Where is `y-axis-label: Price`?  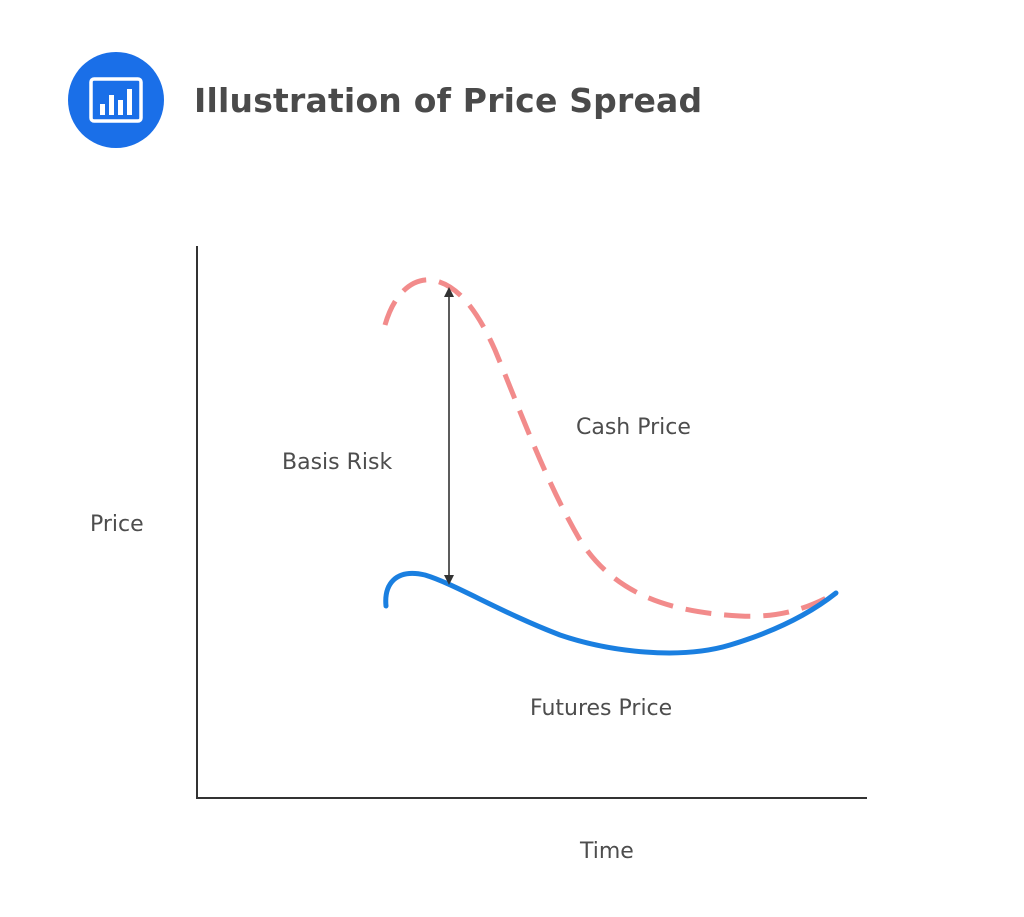
y-axis-label: Price is located at coordinates (117, 524).